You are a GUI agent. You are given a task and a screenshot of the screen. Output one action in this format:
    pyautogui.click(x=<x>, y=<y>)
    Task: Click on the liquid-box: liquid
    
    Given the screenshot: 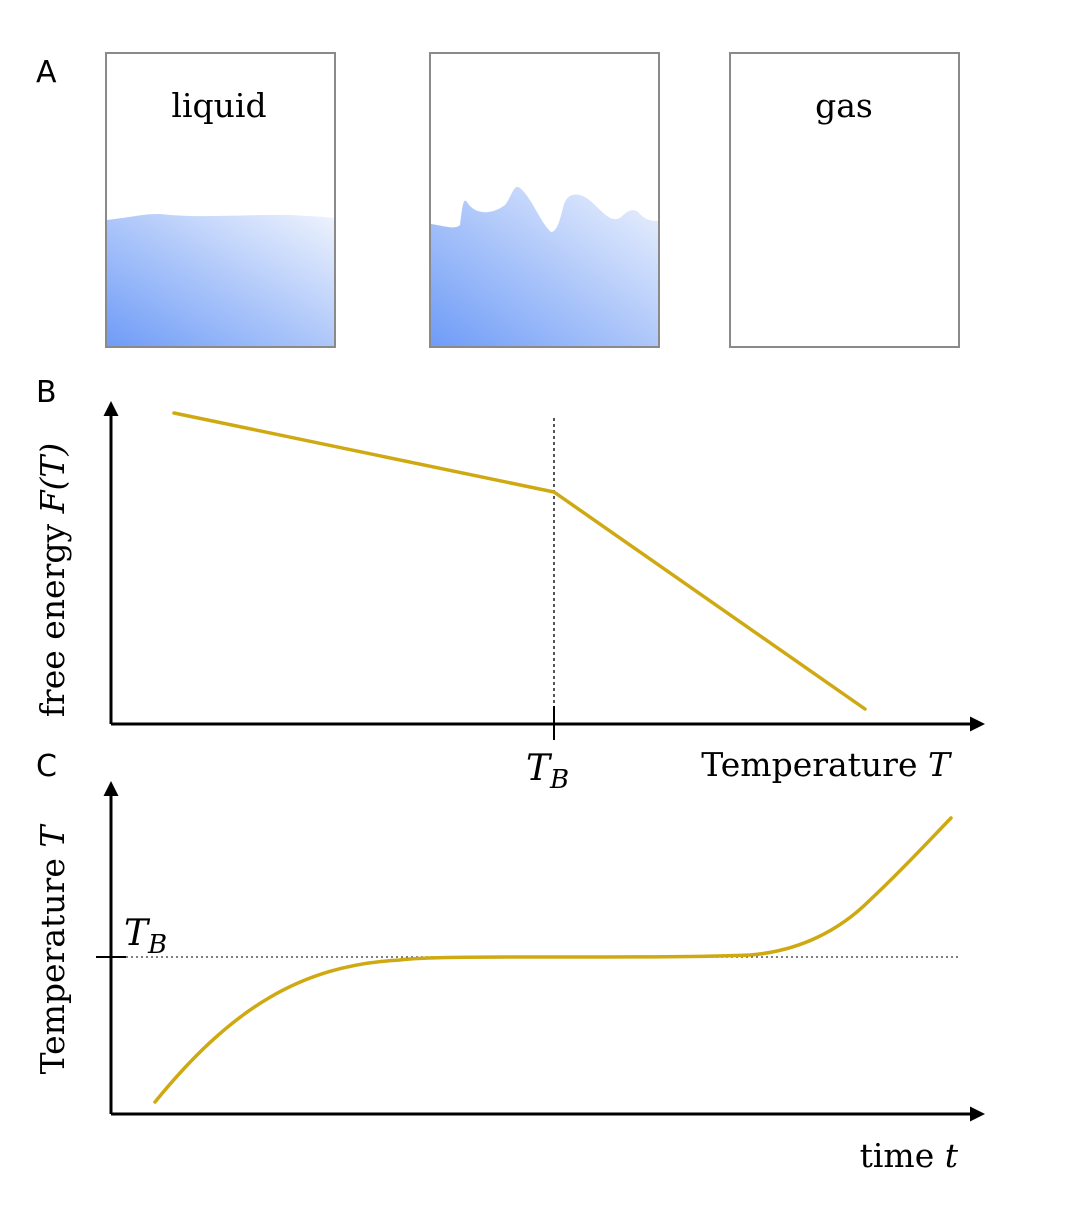 What is the action you would take?
    pyautogui.click(x=220, y=200)
    